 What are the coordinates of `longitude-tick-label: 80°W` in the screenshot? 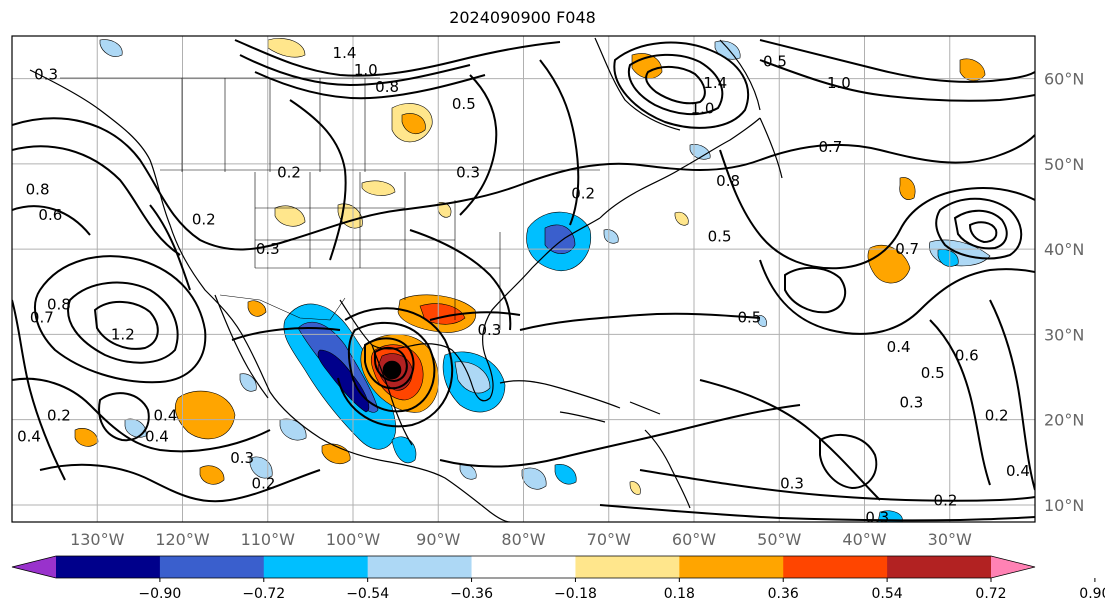 It's located at (523, 539).